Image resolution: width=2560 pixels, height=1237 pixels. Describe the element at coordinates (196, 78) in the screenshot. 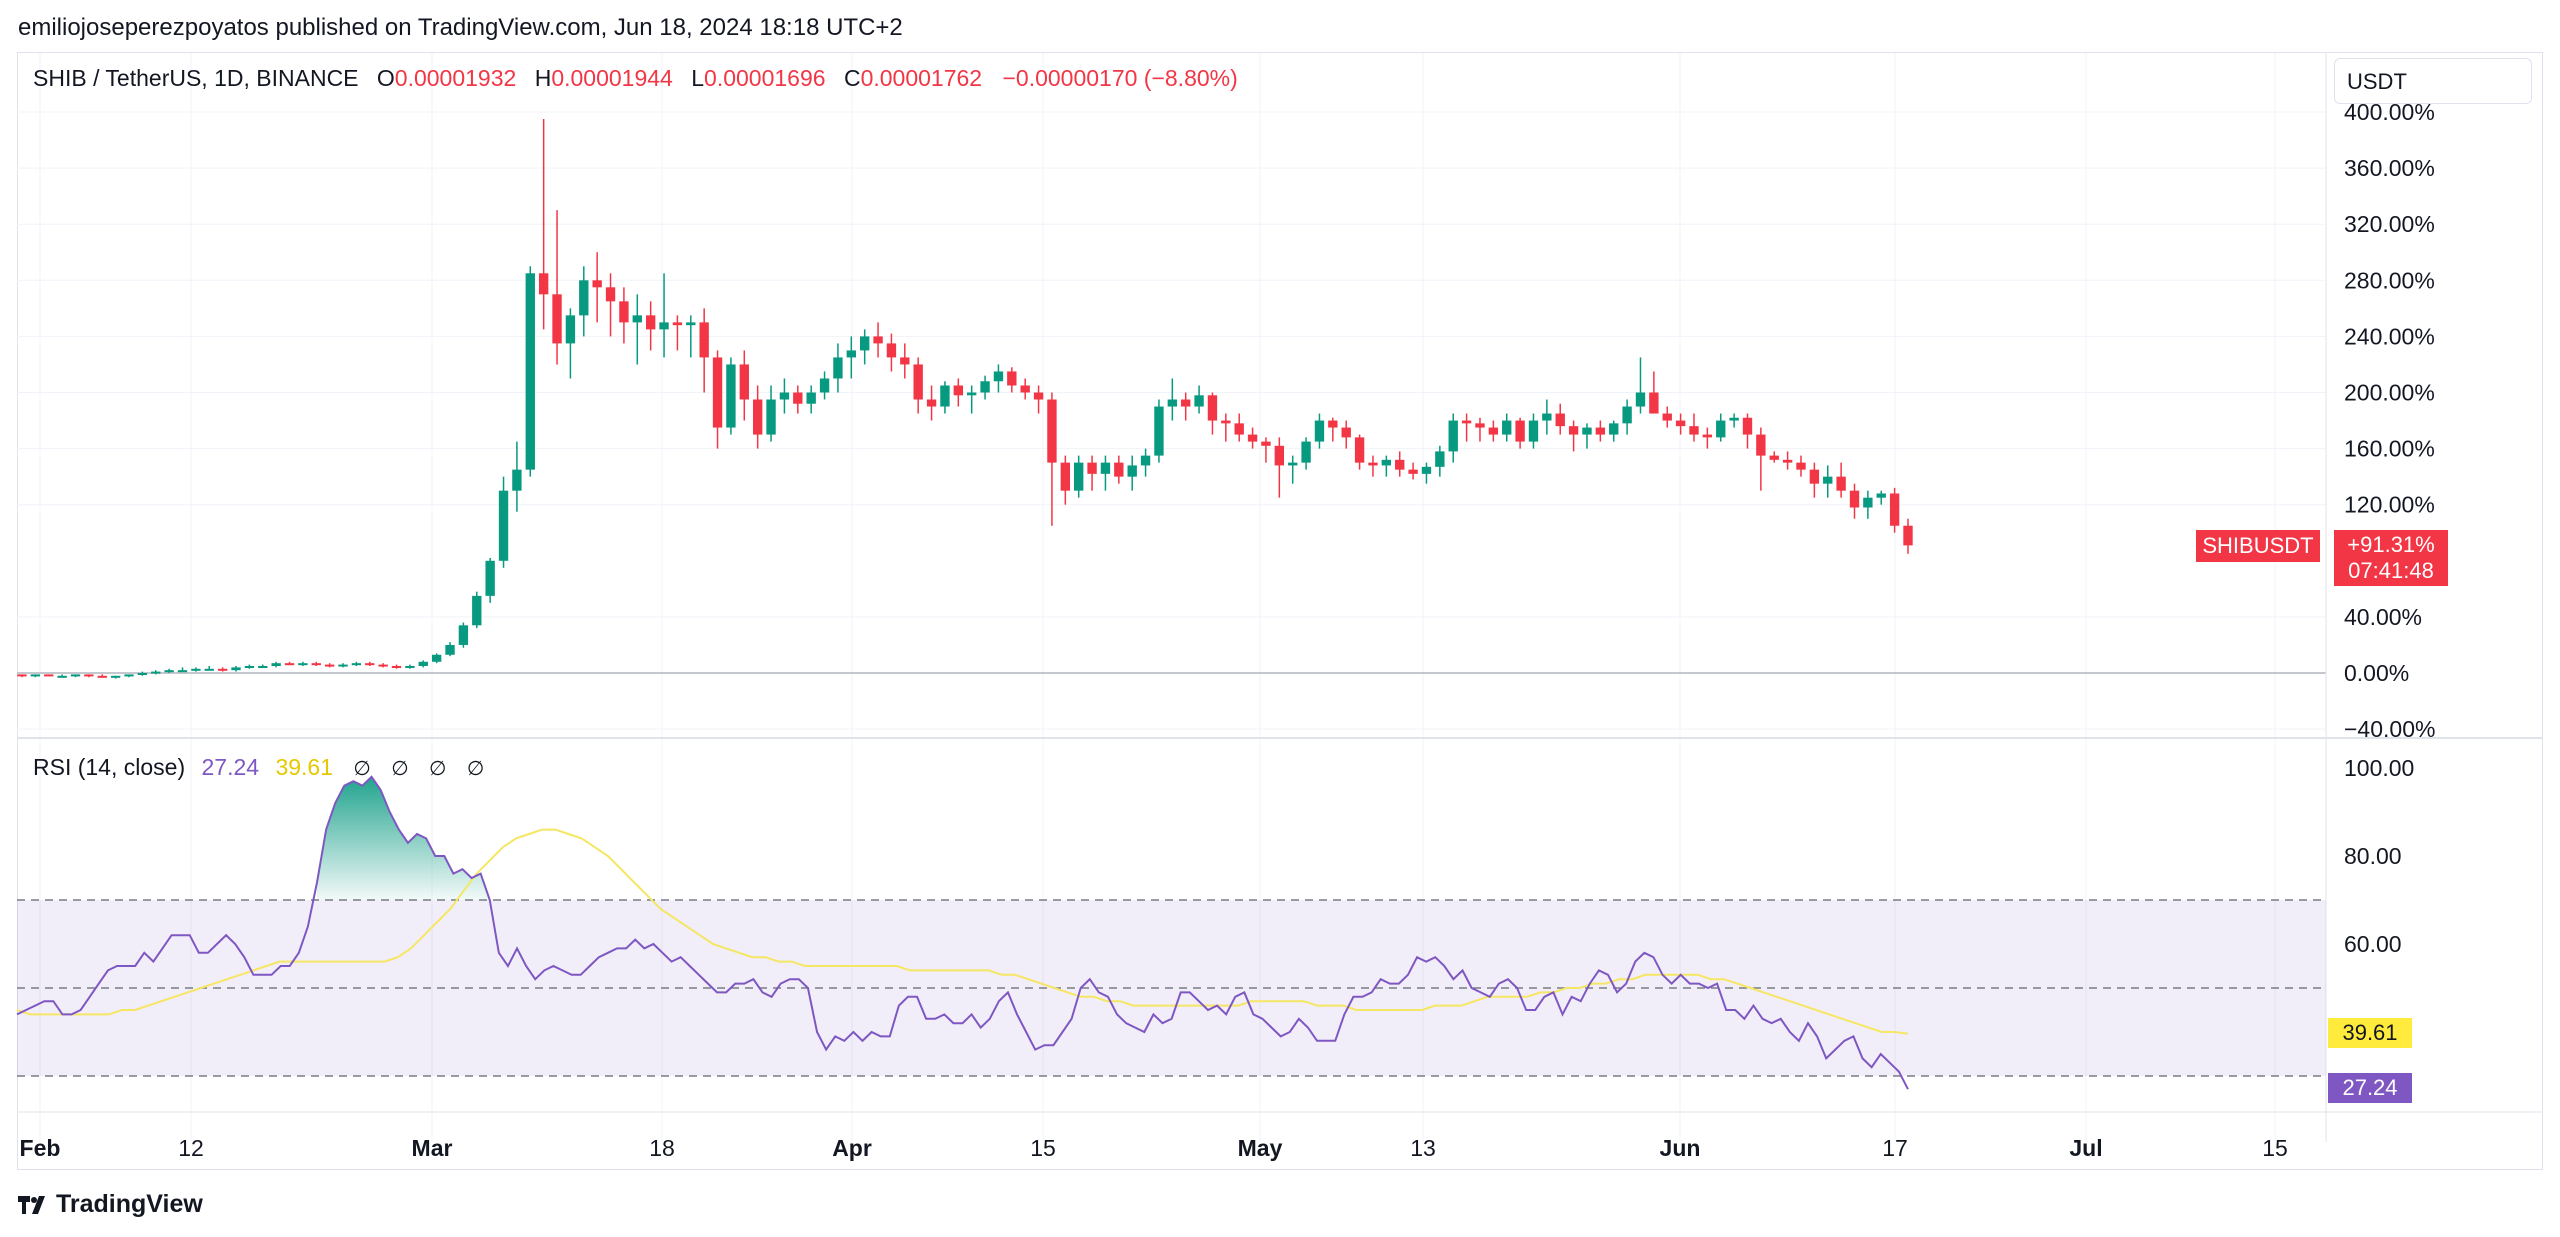

I see `symbol-label: SHIB / TetherUS, 1D, BINANCE` at that location.